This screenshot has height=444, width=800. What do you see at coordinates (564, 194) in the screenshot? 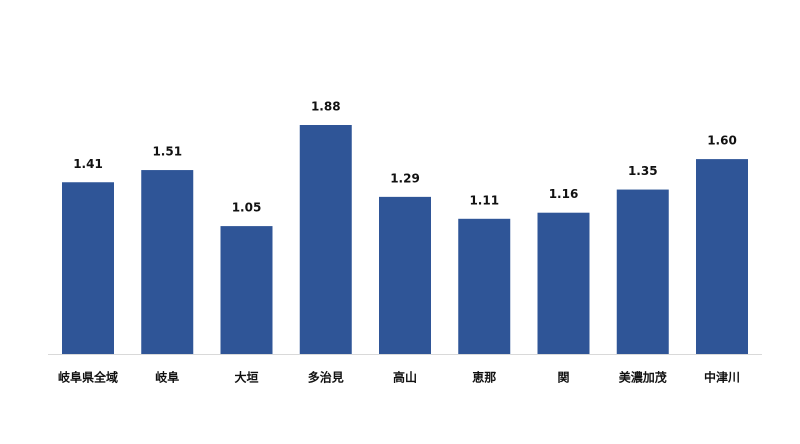
I see `value-label: 1.16` at bounding box center [564, 194].